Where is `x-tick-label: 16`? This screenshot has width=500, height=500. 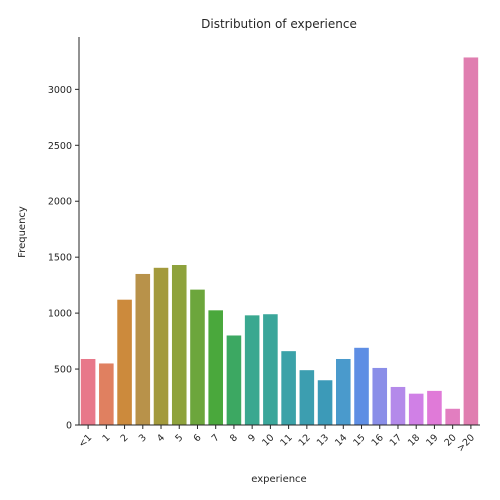 x-tick-label: 16 is located at coordinates (378, 440).